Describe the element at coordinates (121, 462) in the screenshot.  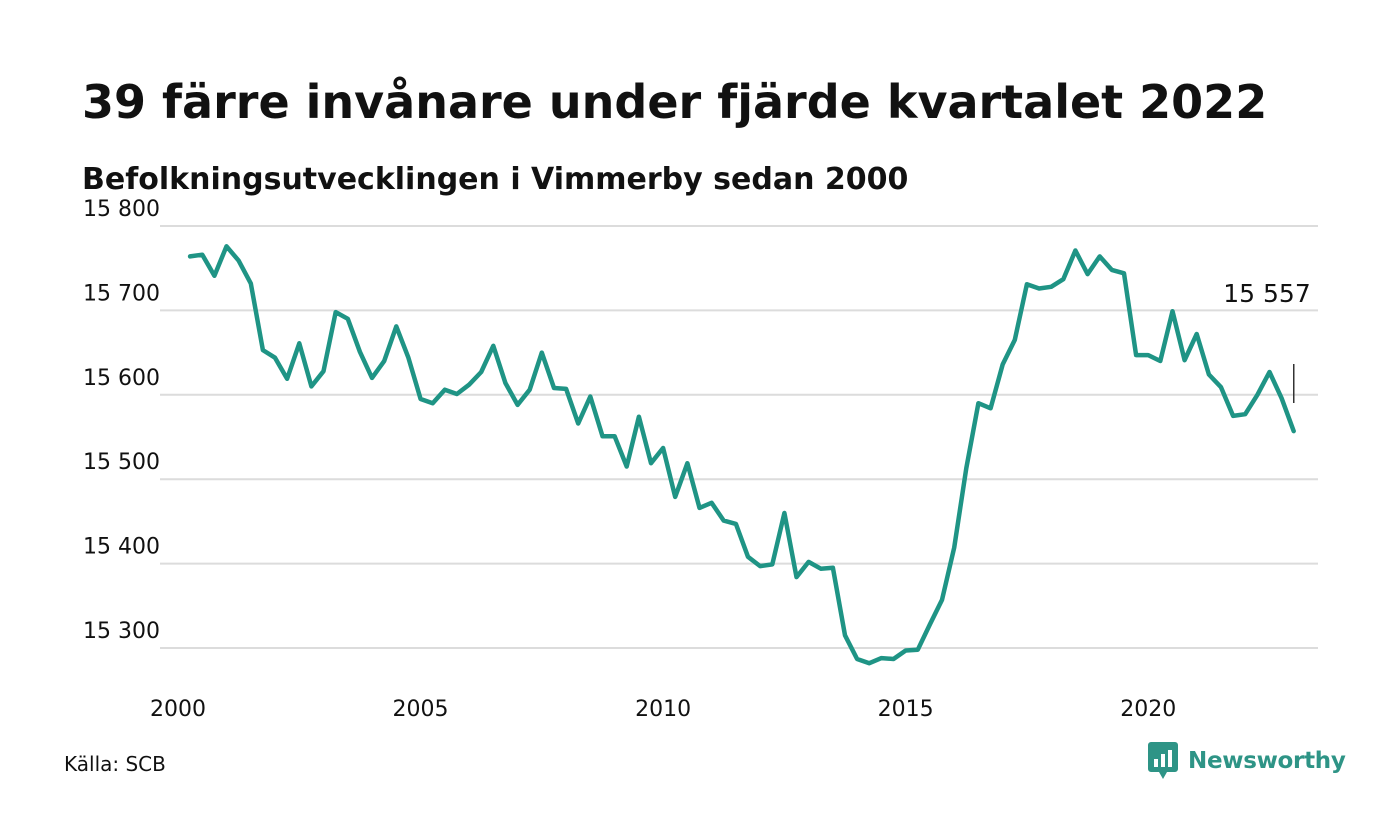
I see `y-tick-label: 15 500` at that location.